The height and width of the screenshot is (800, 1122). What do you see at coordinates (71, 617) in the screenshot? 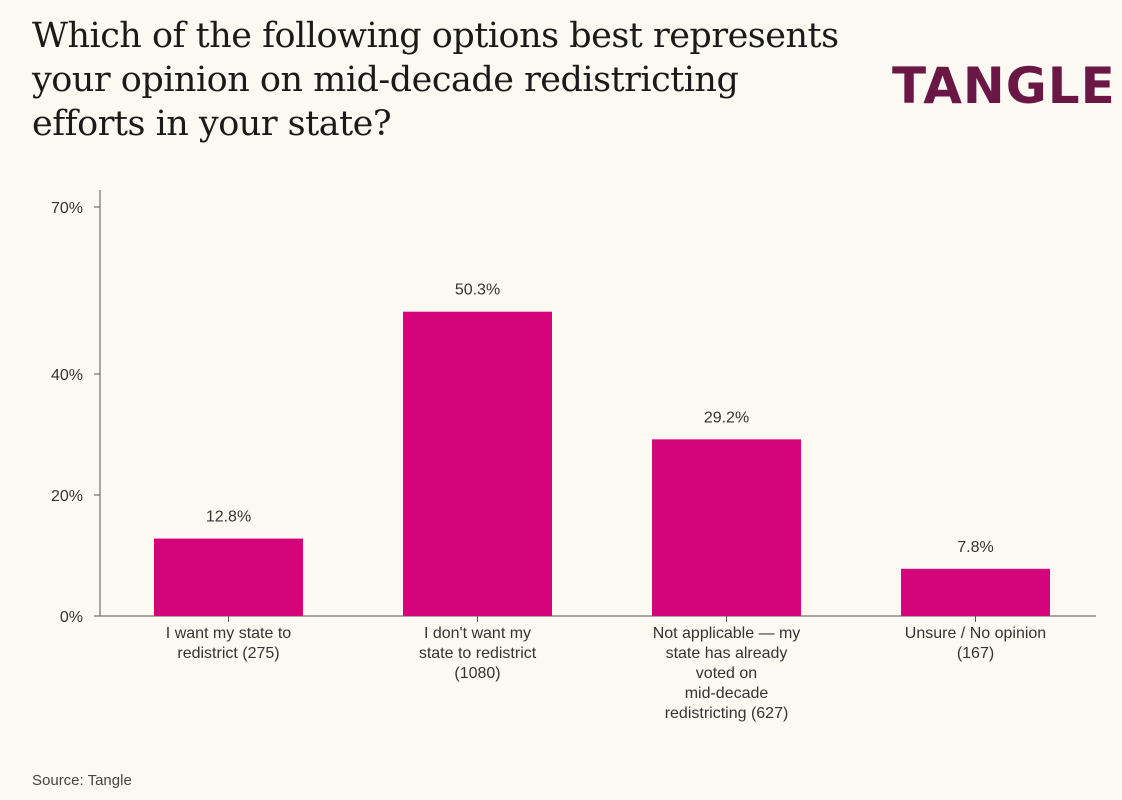
I see `y-tick-label: 0%` at bounding box center [71, 617].